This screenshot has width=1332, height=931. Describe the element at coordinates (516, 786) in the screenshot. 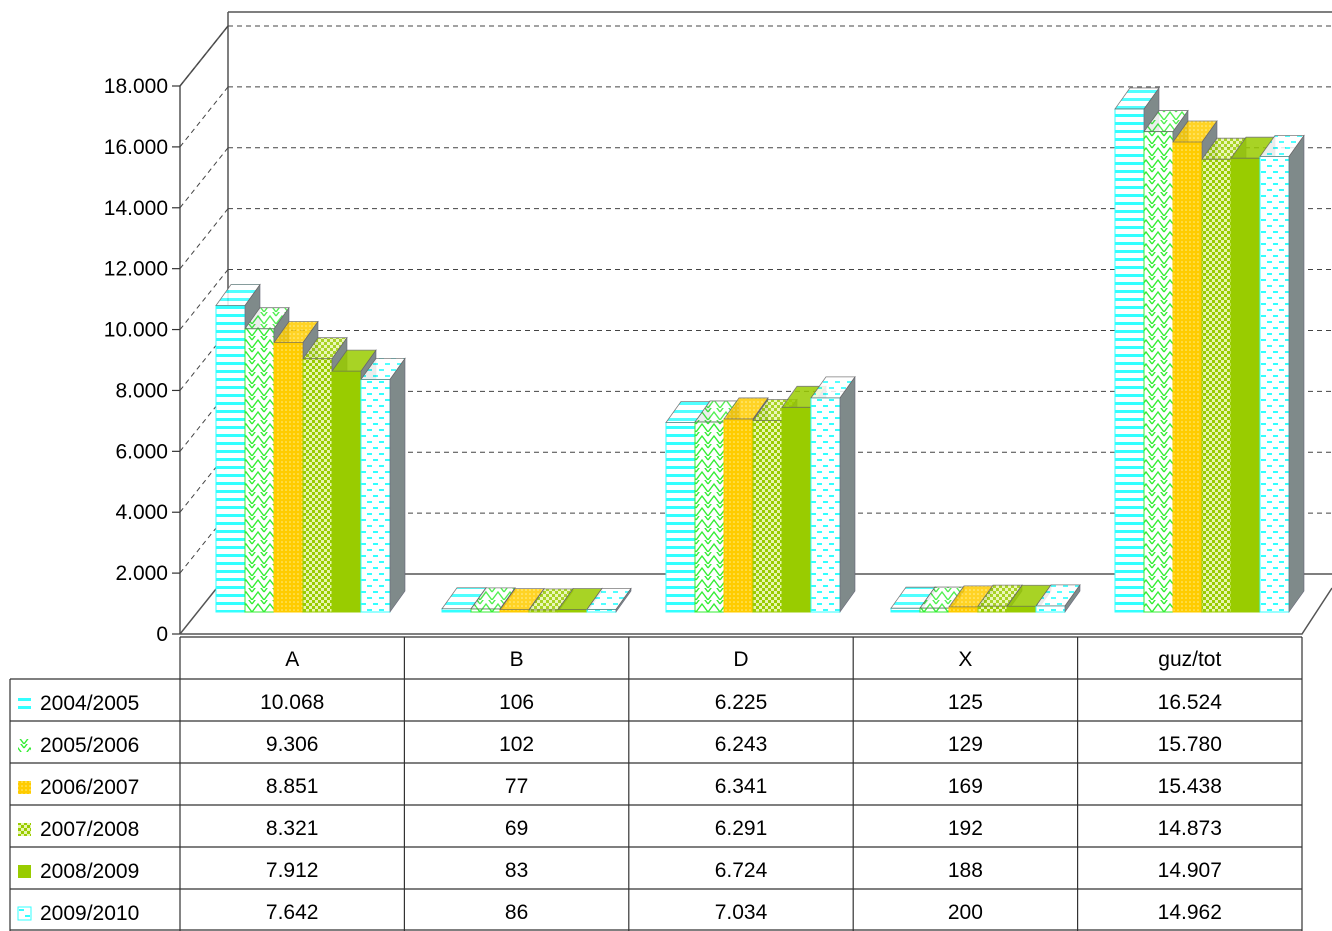

I see `table-cell: 77` at that location.